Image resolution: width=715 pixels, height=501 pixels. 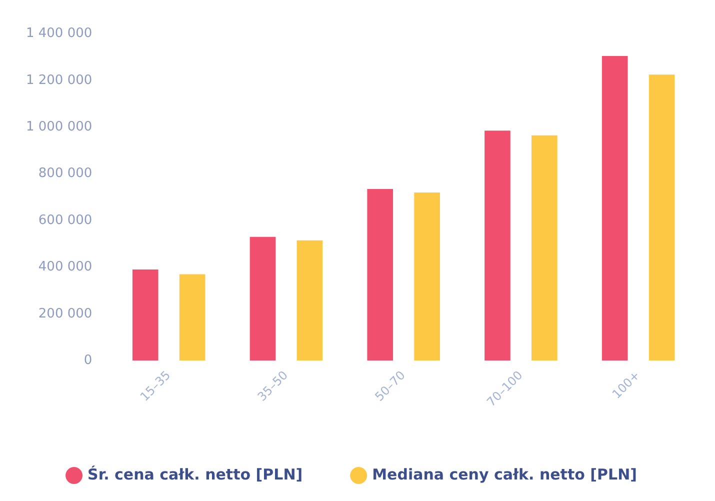 I want to click on y-tick-label: 400 000, so click(x=65, y=267).